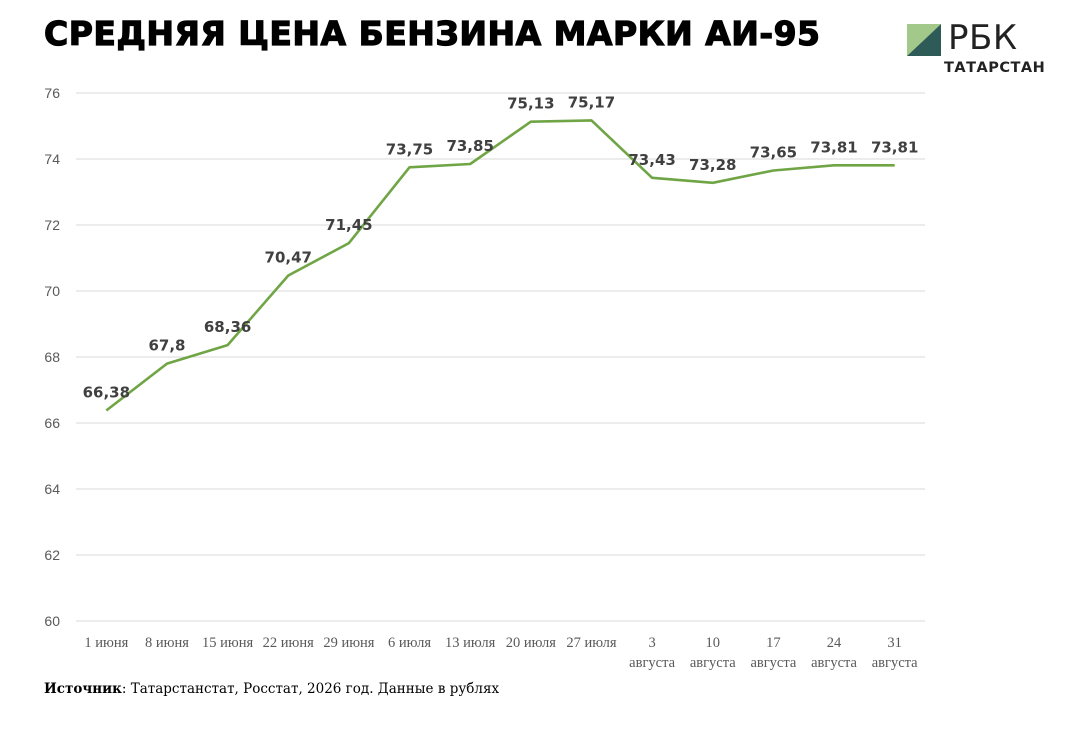 This screenshot has height=732, width=1065. Describe the element at coordinates (52, 621) in the screenshot. I see `y-tick-label: 60` at that location.